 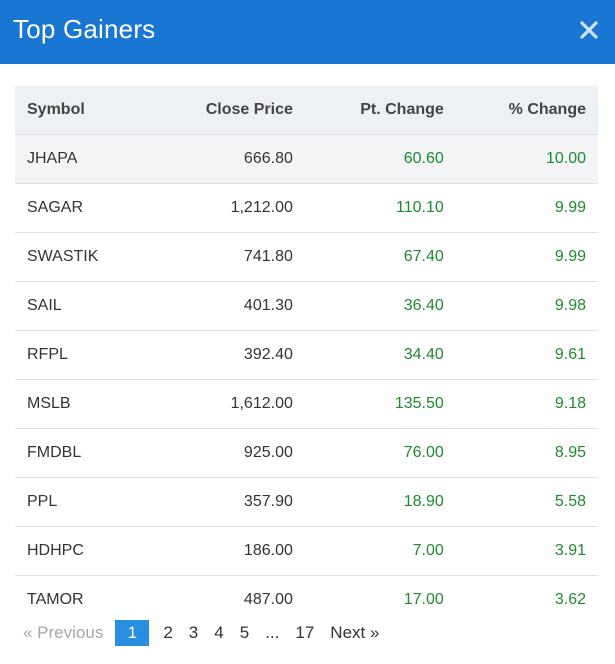 What do you see at coordinates (226, 158) in the screenshot?
I see `close-price-cell: 666.80` at bounding box center [226, 158].